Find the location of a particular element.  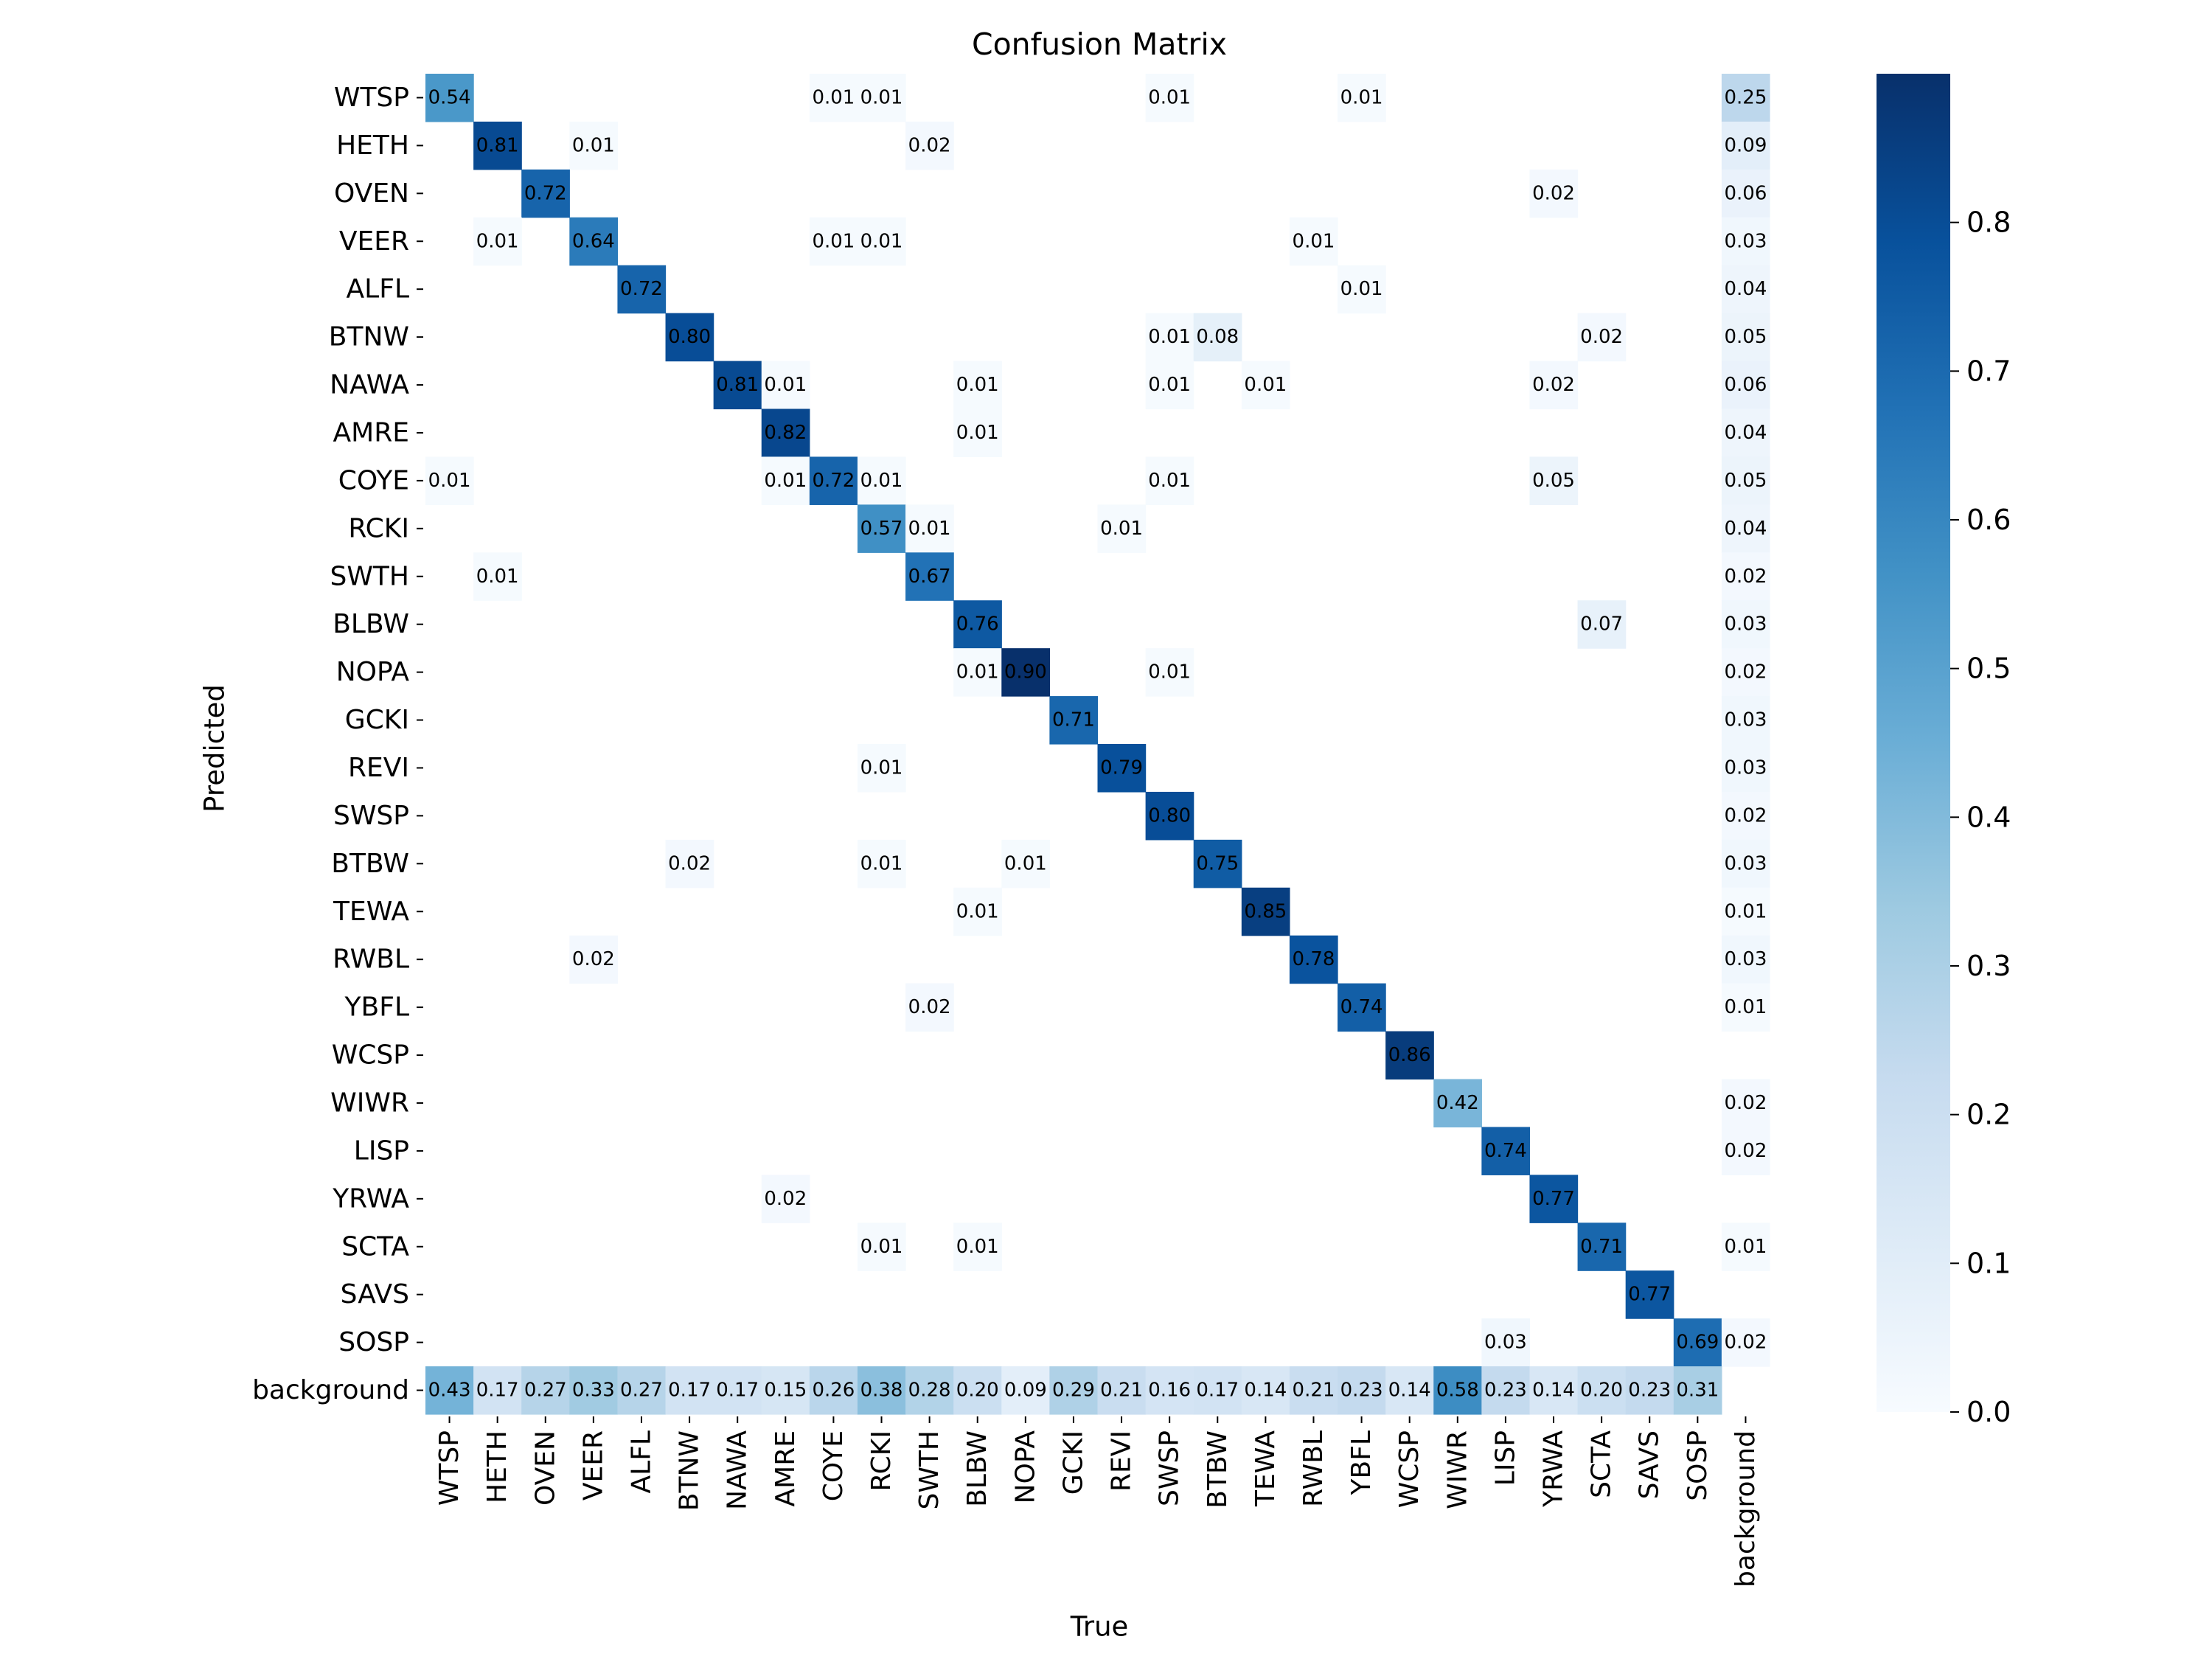

y-tick-label-nopa: NOPA is located at coordinates (373, 672).